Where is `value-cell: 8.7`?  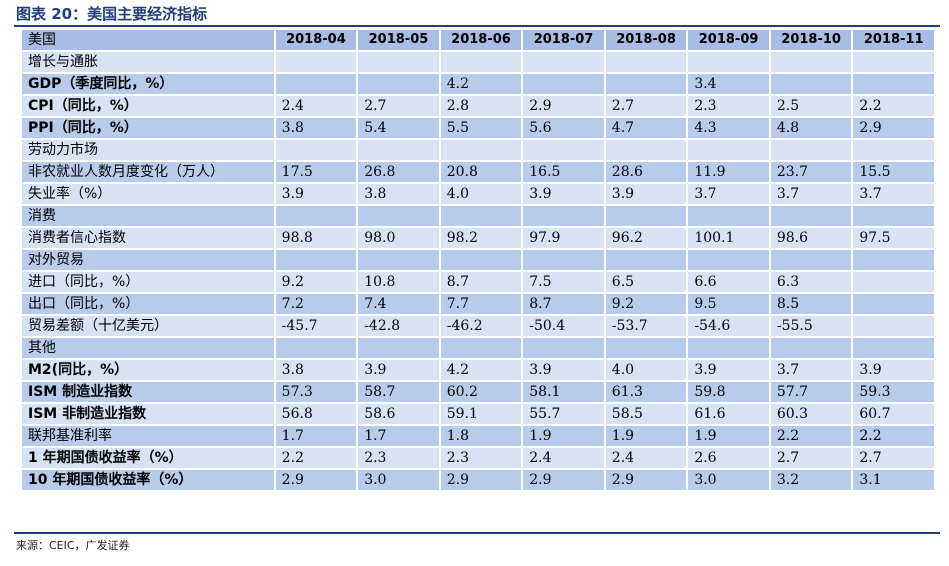 value-cell: 8.7 is located at coordinates (481, 282).